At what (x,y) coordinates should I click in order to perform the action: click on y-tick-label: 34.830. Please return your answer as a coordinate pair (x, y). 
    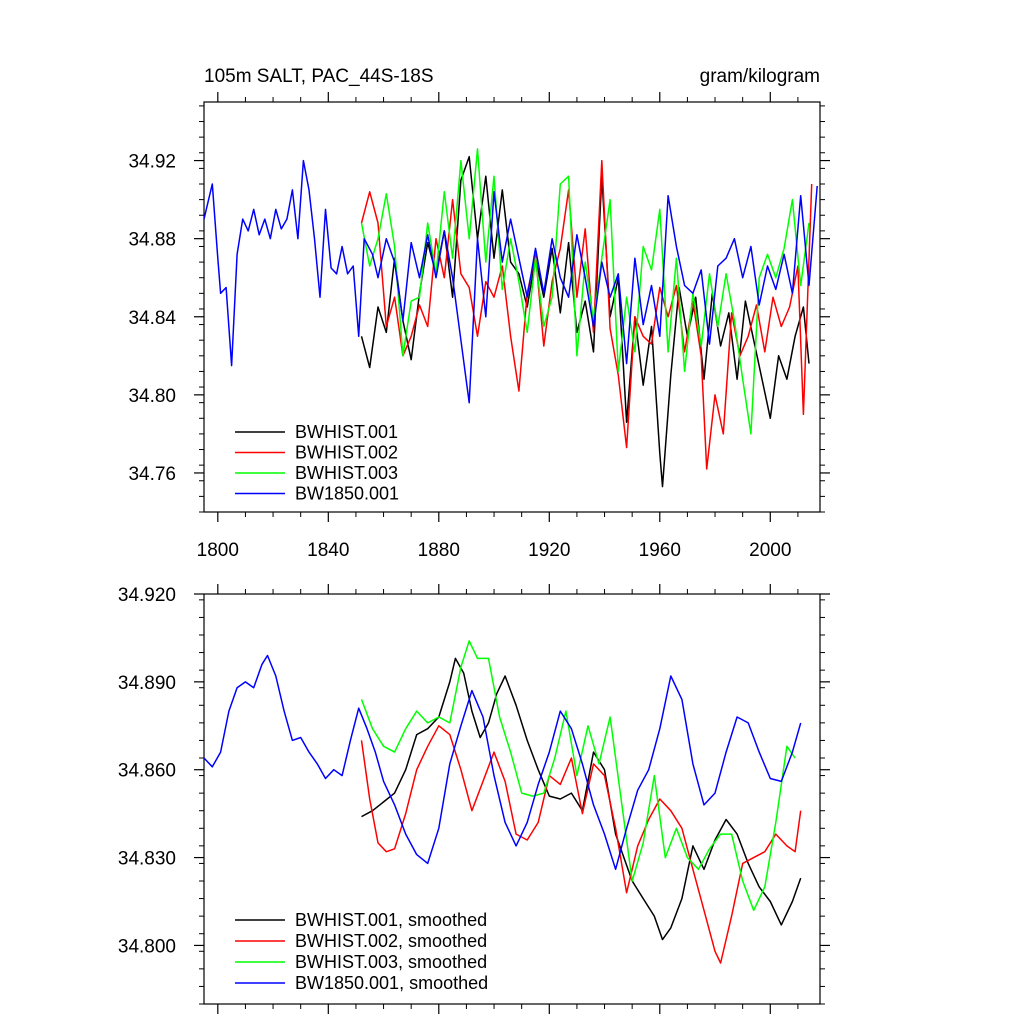
    Looking at the image, I should click on (147, 859).